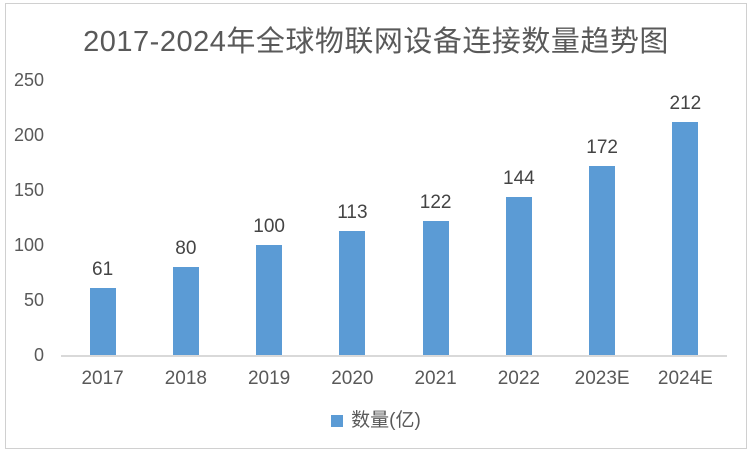  Describe the element at coordinates (186, 248) in the screenshot. I see `bar-value-label: 80` at that location.